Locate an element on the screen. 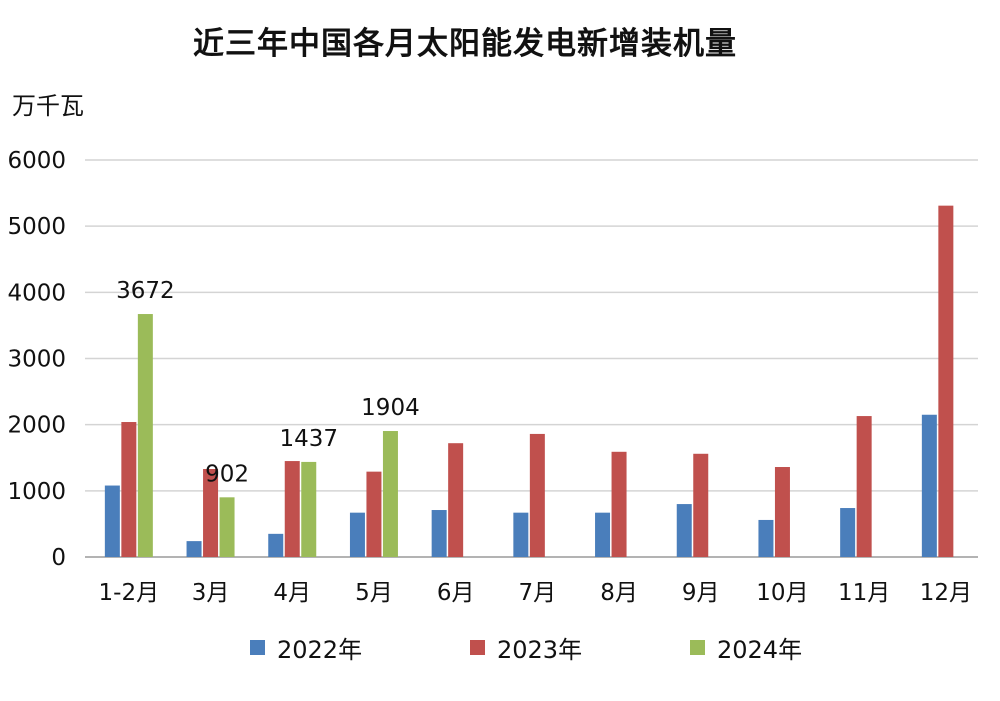  y-tick-label: 2000 is located at coordinates (36, 426).